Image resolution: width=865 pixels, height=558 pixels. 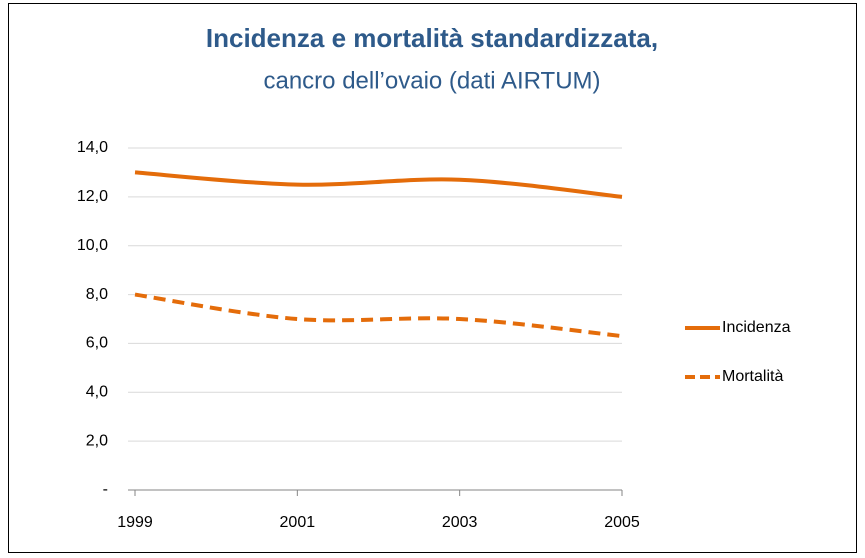 I want to click on x-tick-label: 1999, so click(x=135, y=522).